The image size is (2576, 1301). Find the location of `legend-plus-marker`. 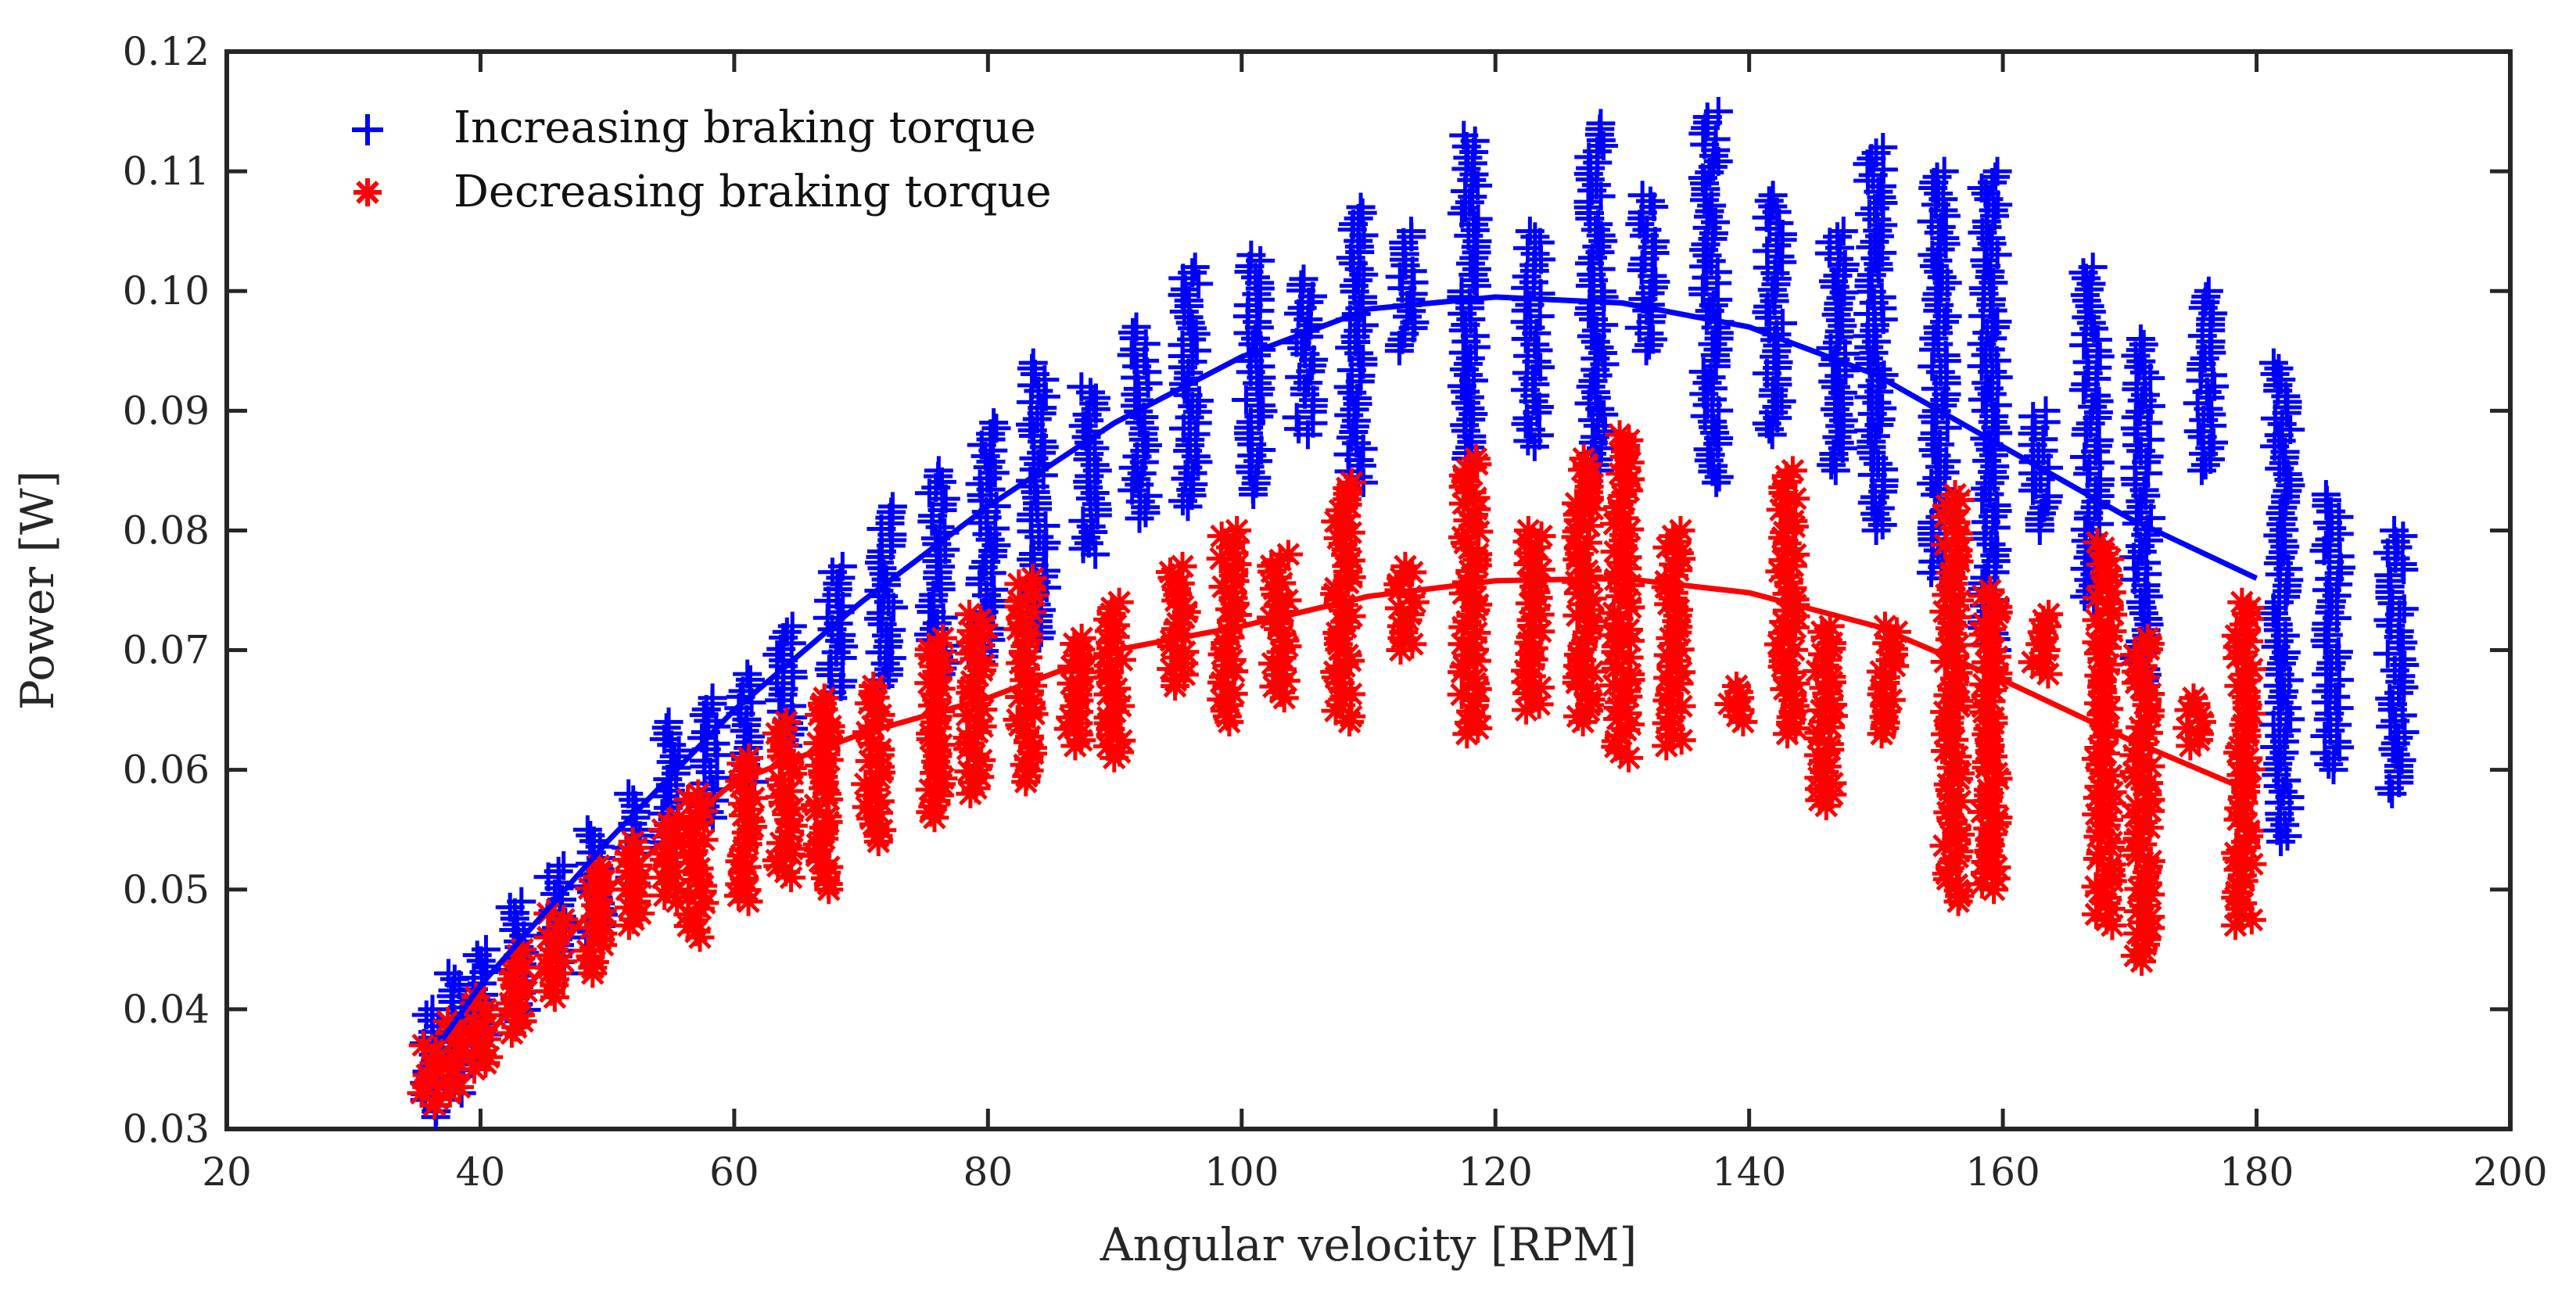

legend-plus-marker is located at coordinates (367, 129).